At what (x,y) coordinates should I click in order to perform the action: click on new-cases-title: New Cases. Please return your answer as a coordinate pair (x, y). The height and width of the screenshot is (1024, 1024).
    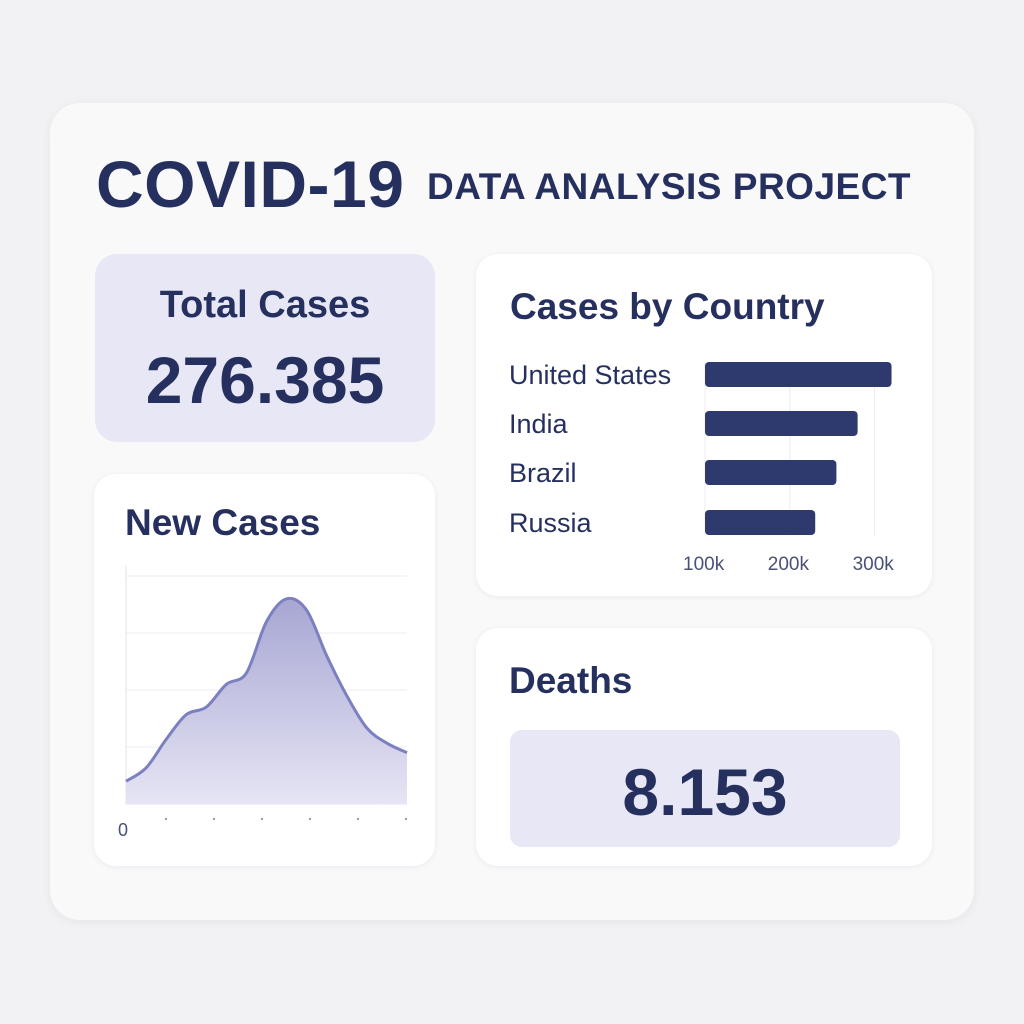
    Looking at the image, I should click on (223, 522).